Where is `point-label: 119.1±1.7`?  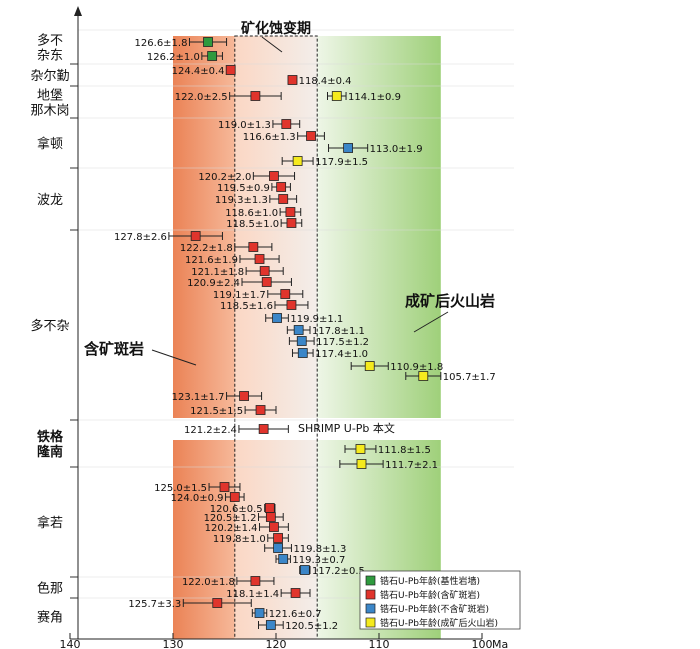
point-label: 119.1±1.7 is located at coordinates (239, 295).